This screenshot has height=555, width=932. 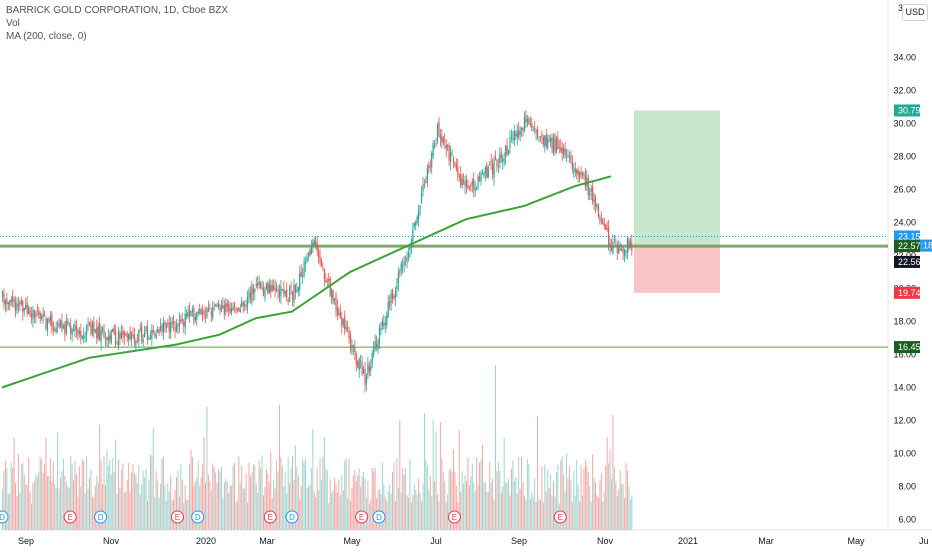 What do you see at coordinates (267, 541) in the screenshot?
I see `time-tick-label: Mar` at bounding box center [267, 541].